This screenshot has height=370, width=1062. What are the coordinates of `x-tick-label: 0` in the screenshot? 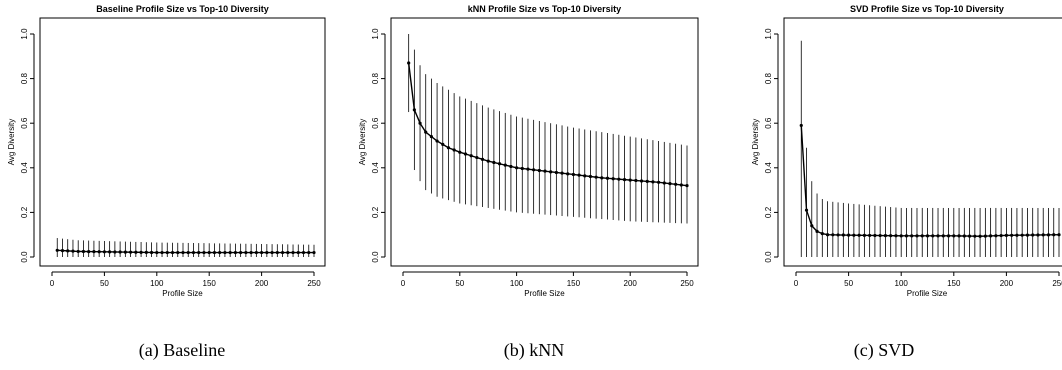 It's located at (52, 283).